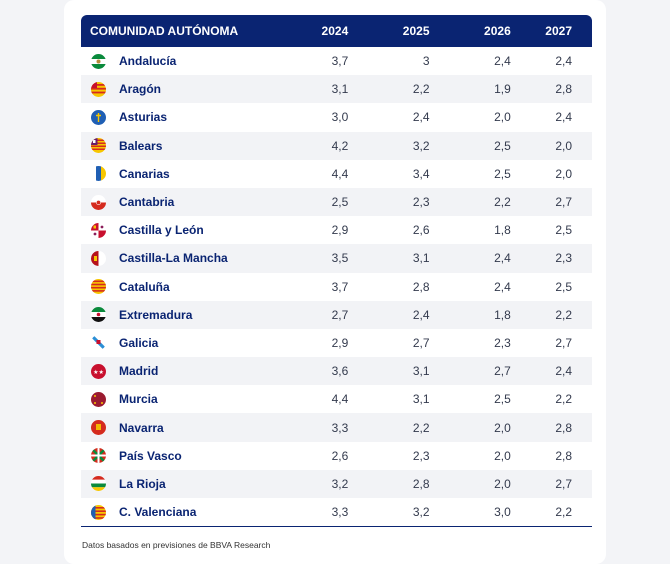  What do you see at coordinates (502, 89) in the screenshot?
I see `value-cell-2026: 1,9` at bounding box center [502, 89].